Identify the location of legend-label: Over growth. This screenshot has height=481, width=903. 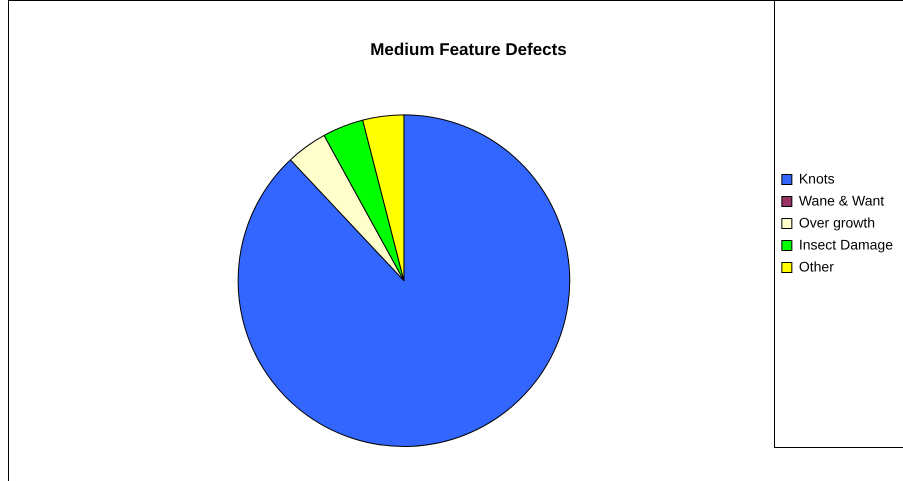
(837, 222).